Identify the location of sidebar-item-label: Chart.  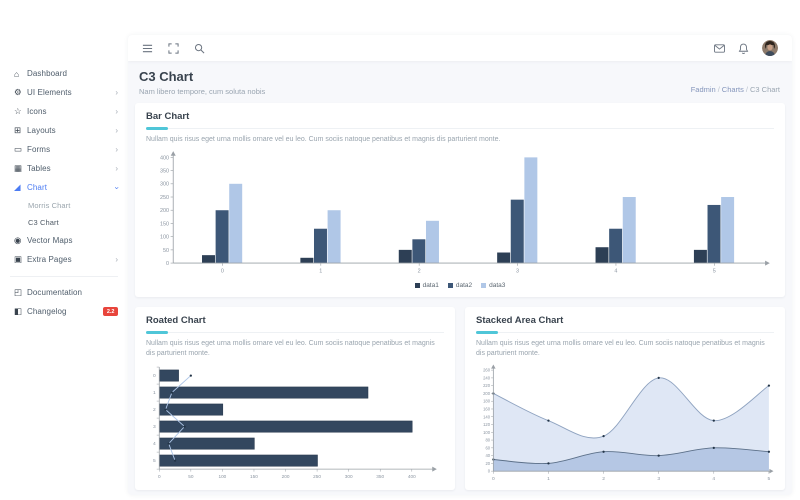
(37, 187).